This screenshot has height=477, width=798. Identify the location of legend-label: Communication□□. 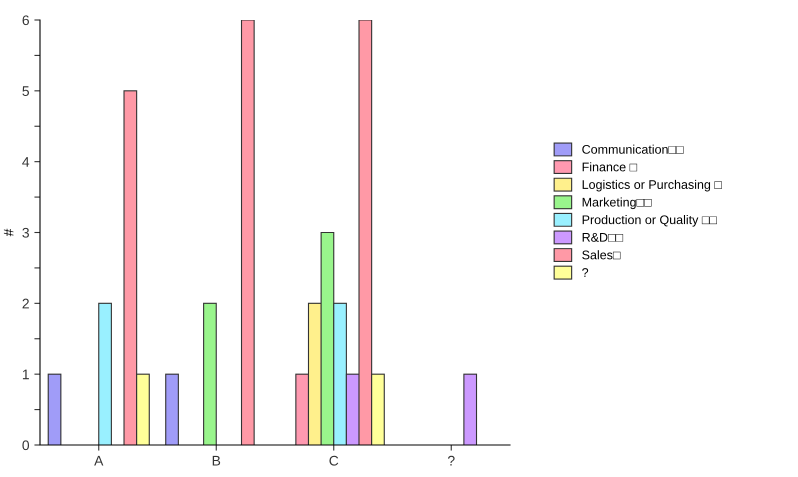
(633, 149).